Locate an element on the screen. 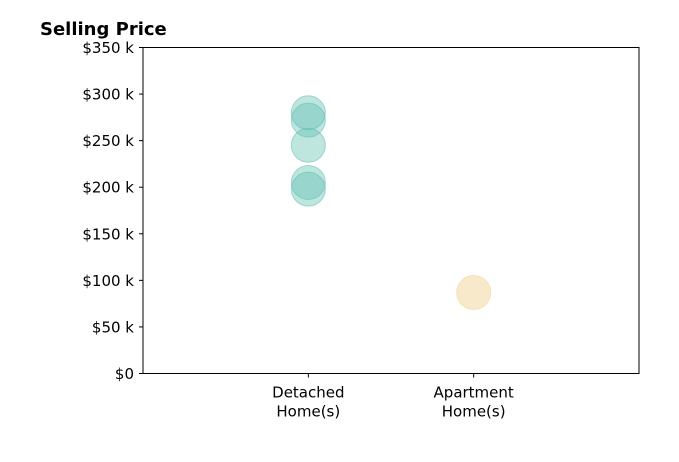  y-tick-label: $200 k is located at coordinates (108, 188).